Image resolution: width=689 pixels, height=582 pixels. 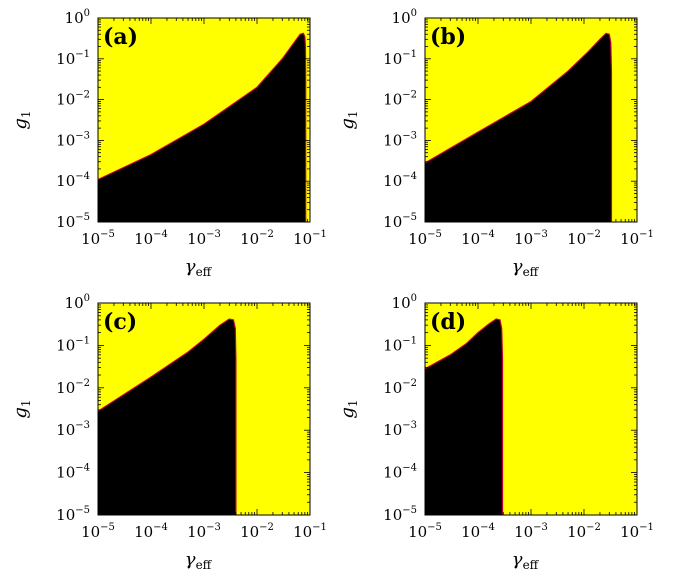 I want to click on panel-label: (b), so click(x=448, y=37).